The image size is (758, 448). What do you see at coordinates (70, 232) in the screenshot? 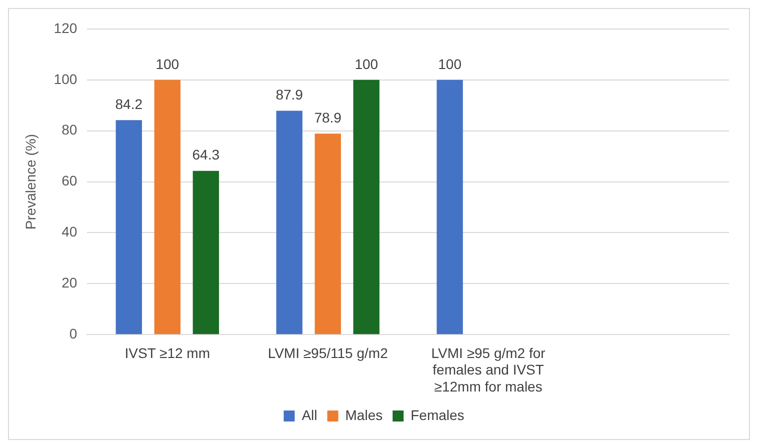
I see `y-tick-label: 40` at bounding box center [70, 232].